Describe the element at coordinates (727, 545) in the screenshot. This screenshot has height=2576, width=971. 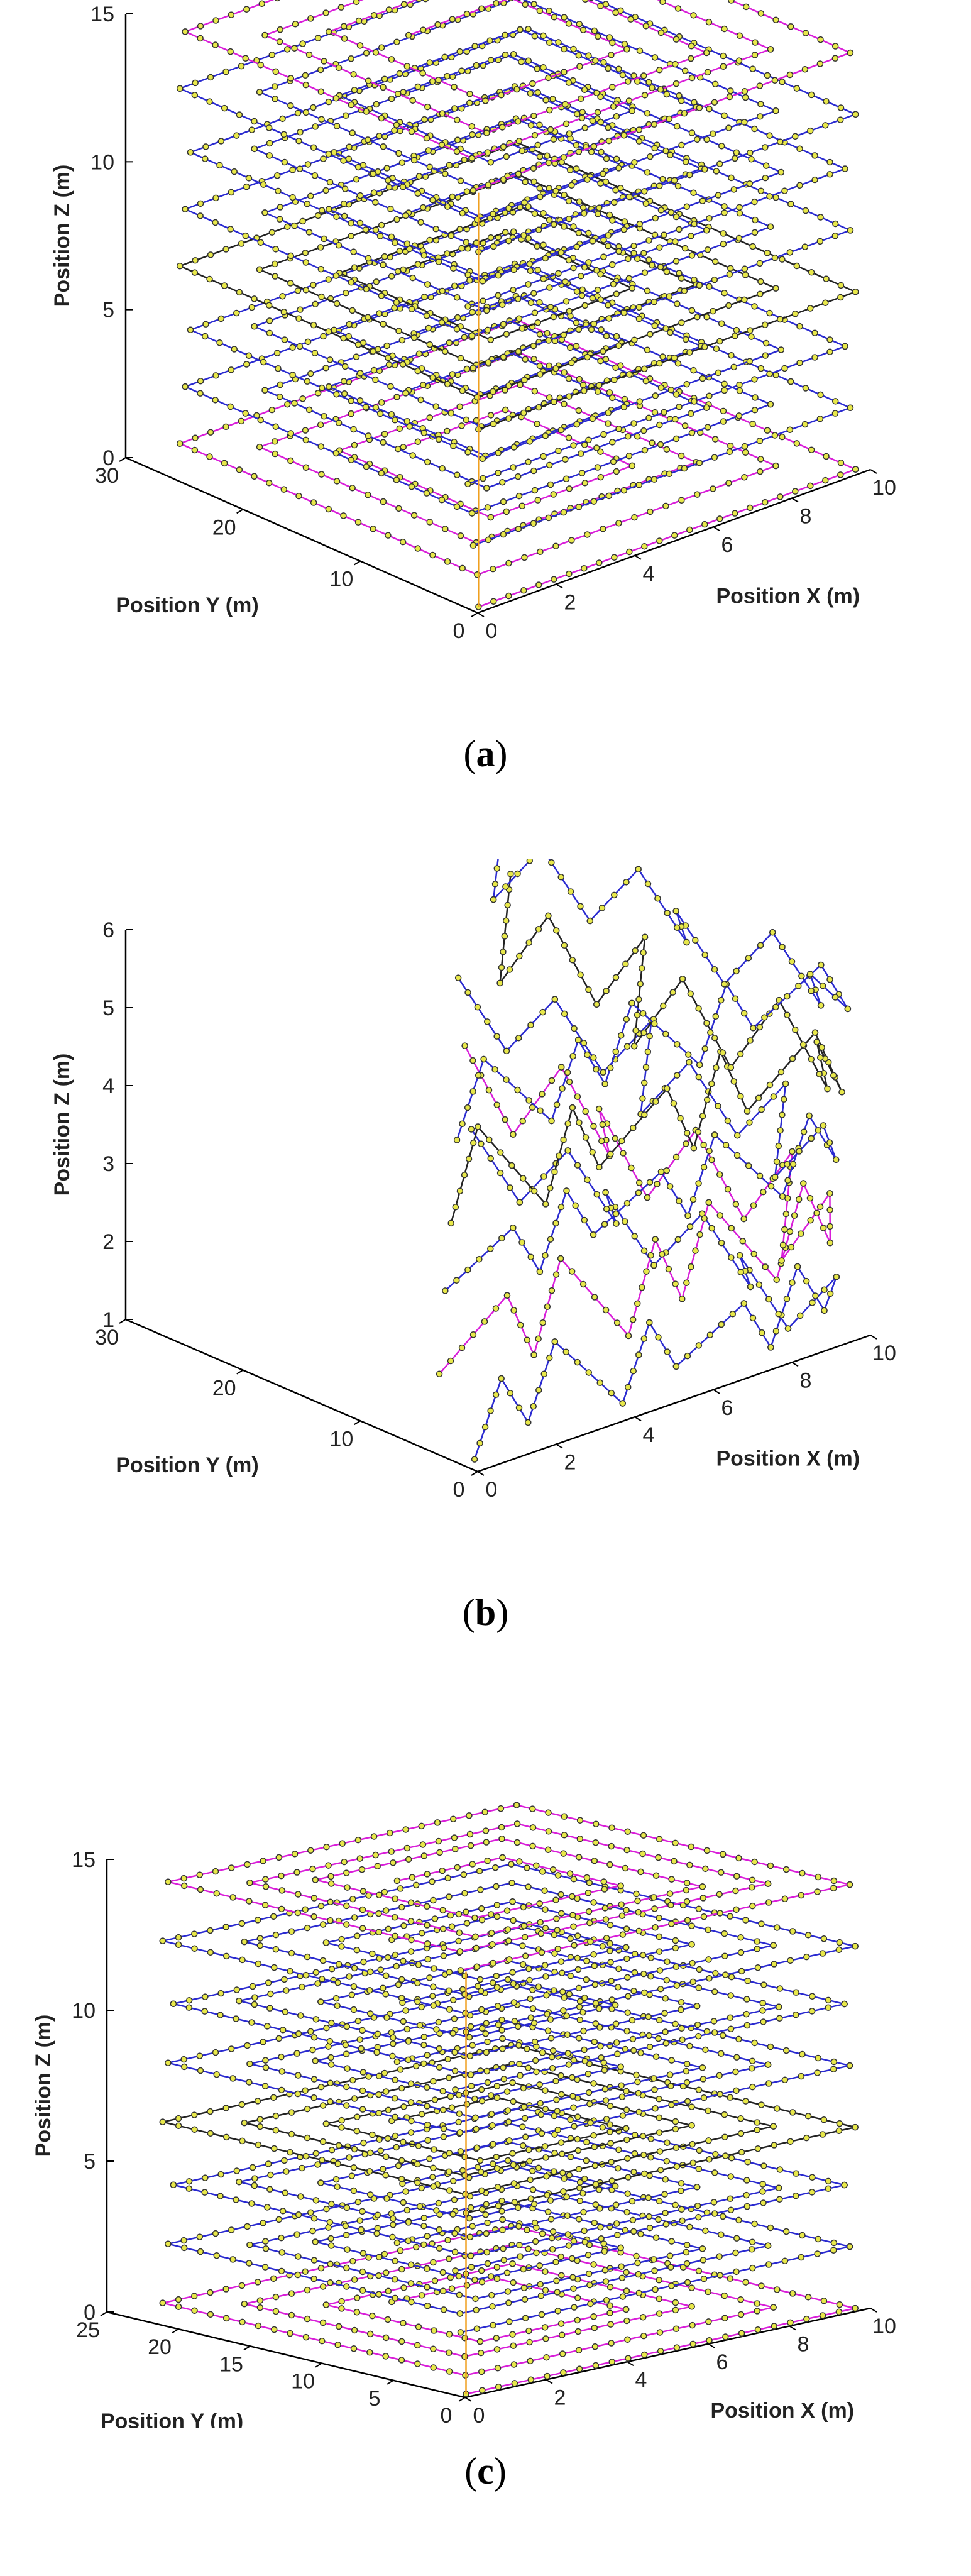
I see `x-tick-label: 6` at that location.